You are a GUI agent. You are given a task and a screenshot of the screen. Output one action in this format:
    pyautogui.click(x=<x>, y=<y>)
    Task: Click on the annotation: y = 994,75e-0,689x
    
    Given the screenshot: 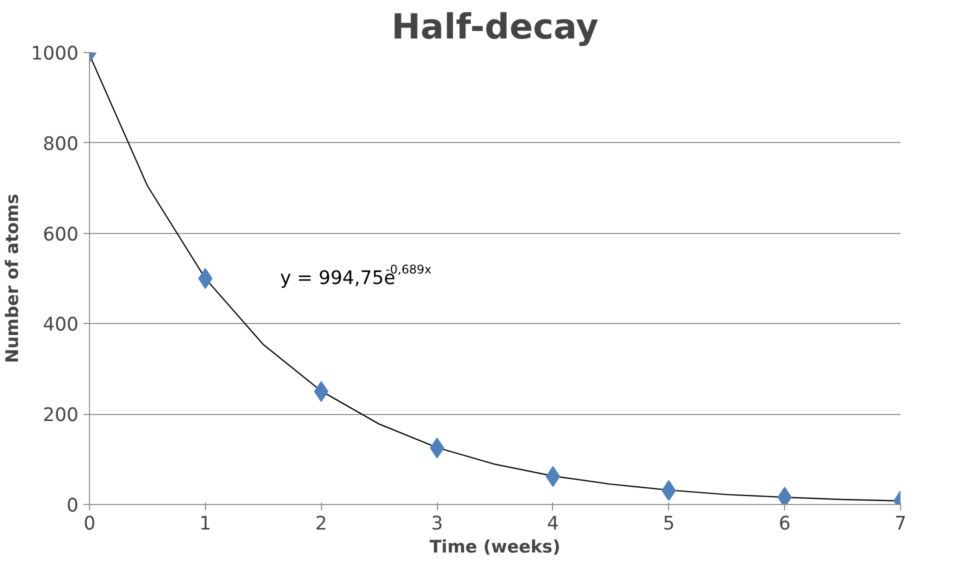 What is the action you would take?
    pyautogui.click(x=356, y=275)
    